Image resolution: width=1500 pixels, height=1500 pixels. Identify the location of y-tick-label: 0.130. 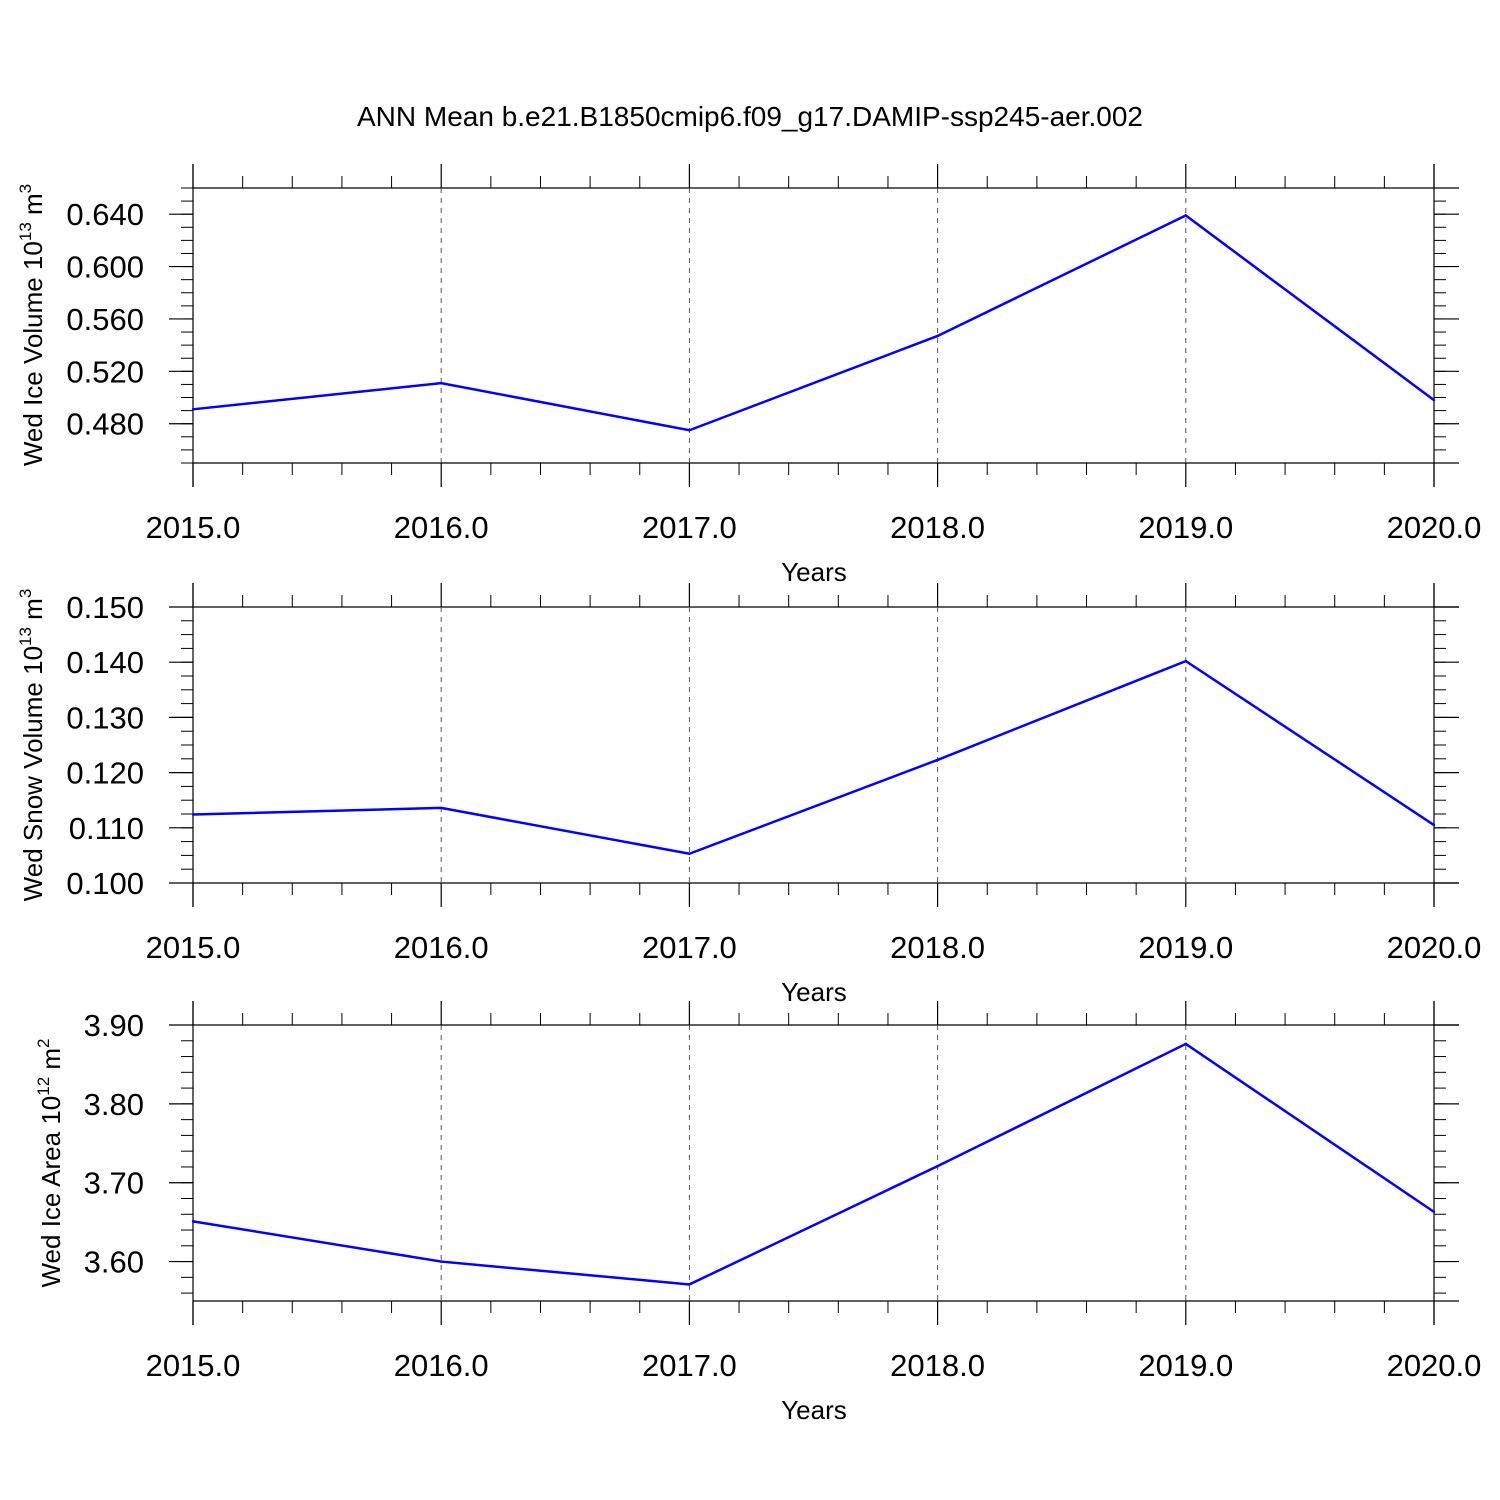
(105, 717).